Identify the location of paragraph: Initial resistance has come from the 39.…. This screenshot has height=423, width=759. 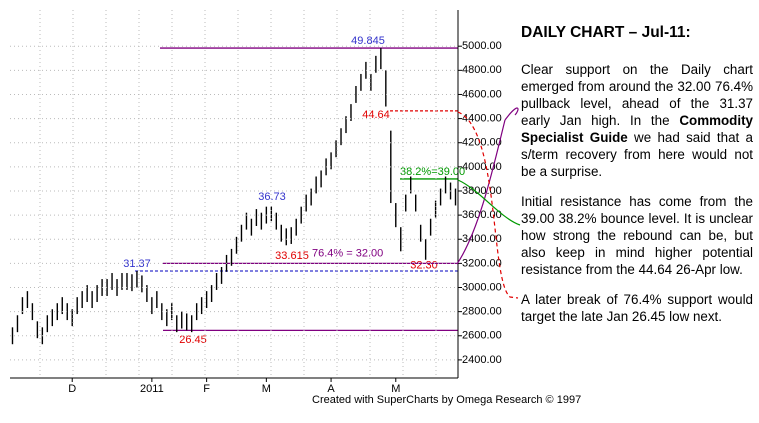
(637, 235).